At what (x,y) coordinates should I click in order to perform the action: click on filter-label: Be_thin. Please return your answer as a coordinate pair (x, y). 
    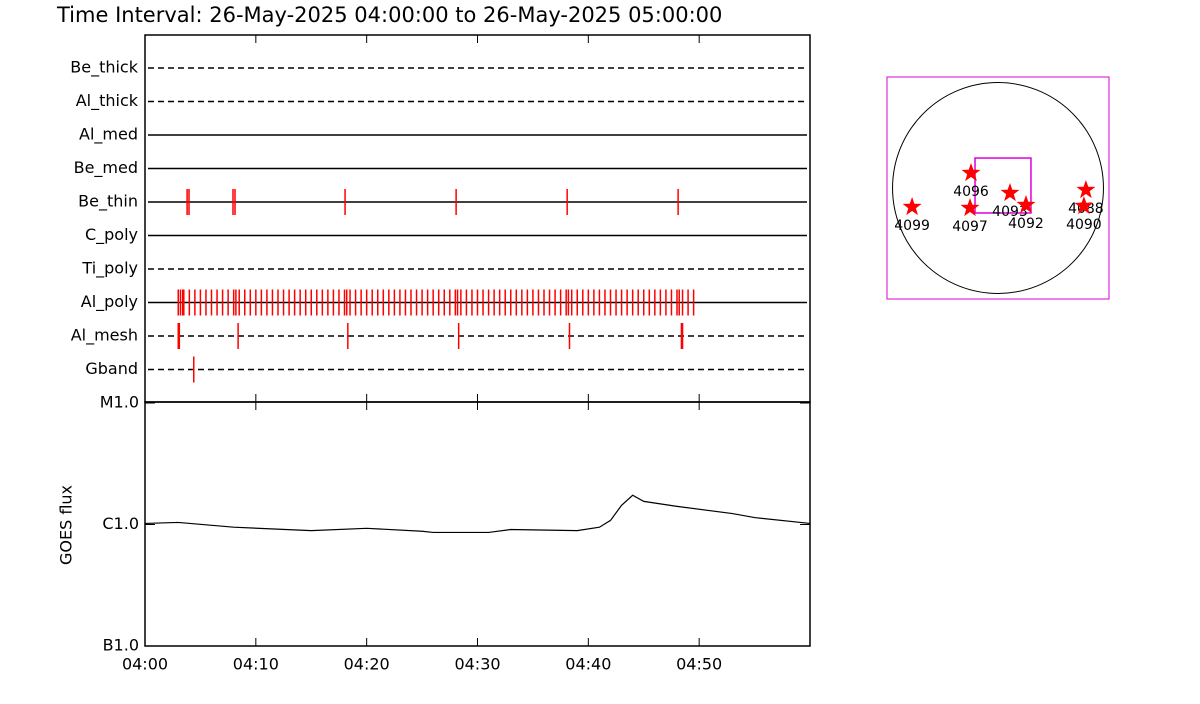
    Looking at the image, I should click on (108, 202).